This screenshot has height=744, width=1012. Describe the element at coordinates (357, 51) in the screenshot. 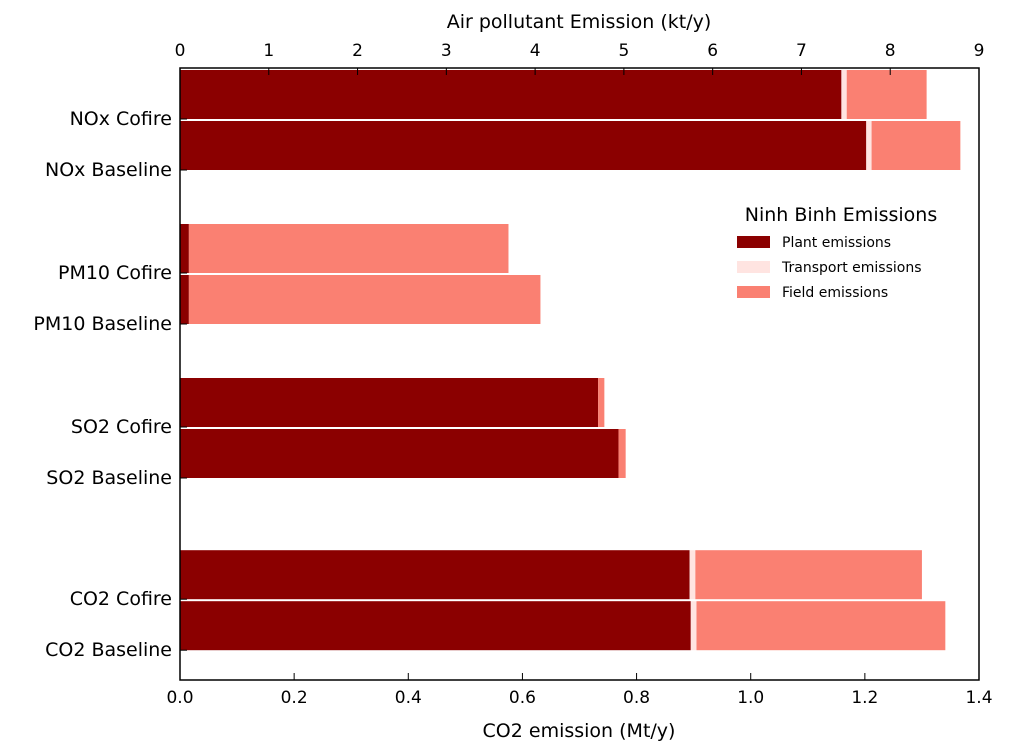

I see `top-tick-label: 2` at that location.